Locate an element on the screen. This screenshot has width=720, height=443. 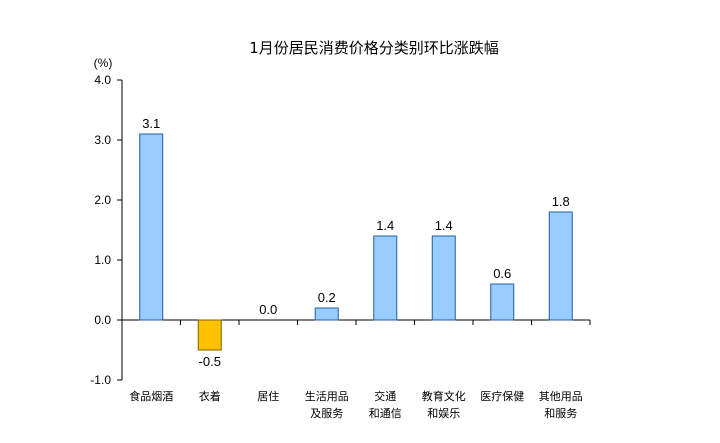
x-tick-label: 居住 is located at coordinates (268, 396).